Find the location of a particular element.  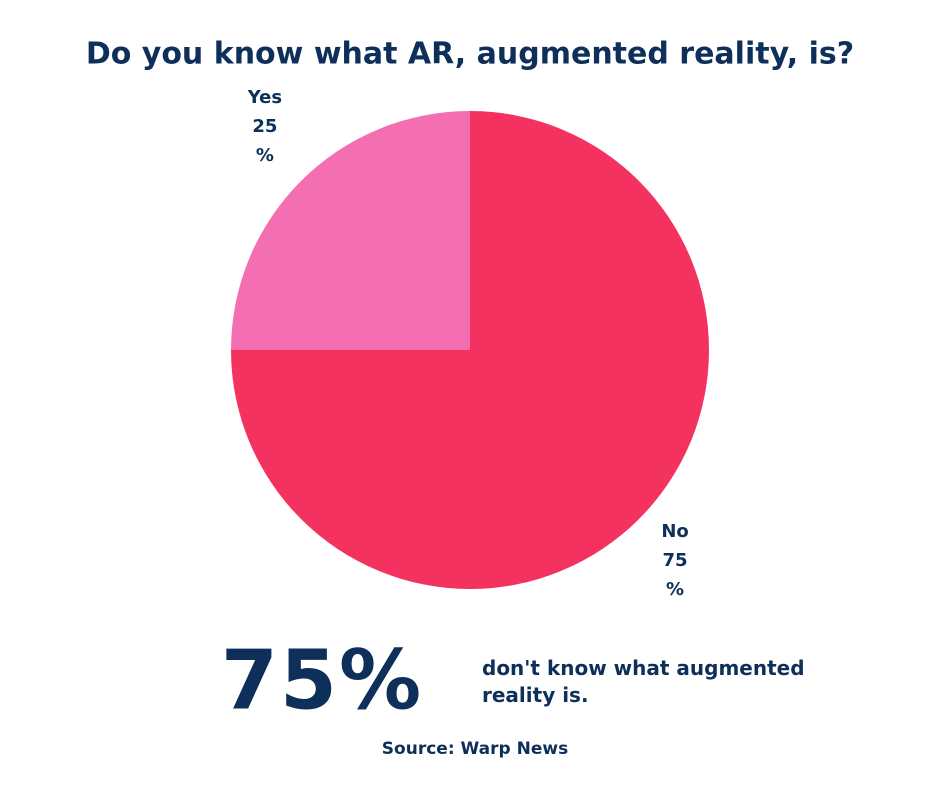

highlight-text: don't know what augmented reality is. is located at coordinates (643, 681).